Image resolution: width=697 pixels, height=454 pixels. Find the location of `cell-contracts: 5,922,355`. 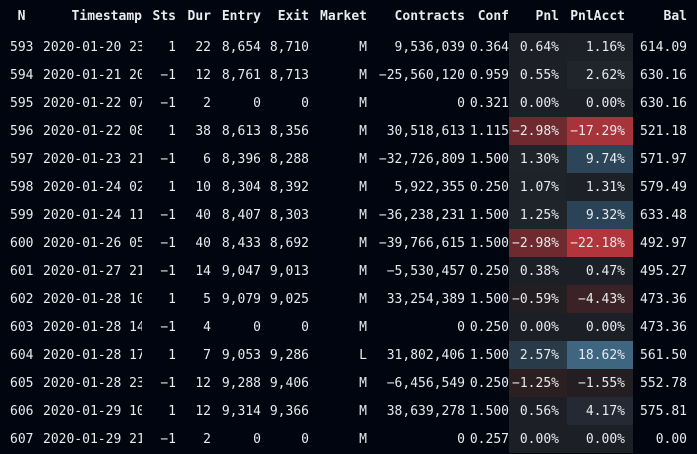

cell-contracts: 5,922,355 is located at coordinates (429, 187).